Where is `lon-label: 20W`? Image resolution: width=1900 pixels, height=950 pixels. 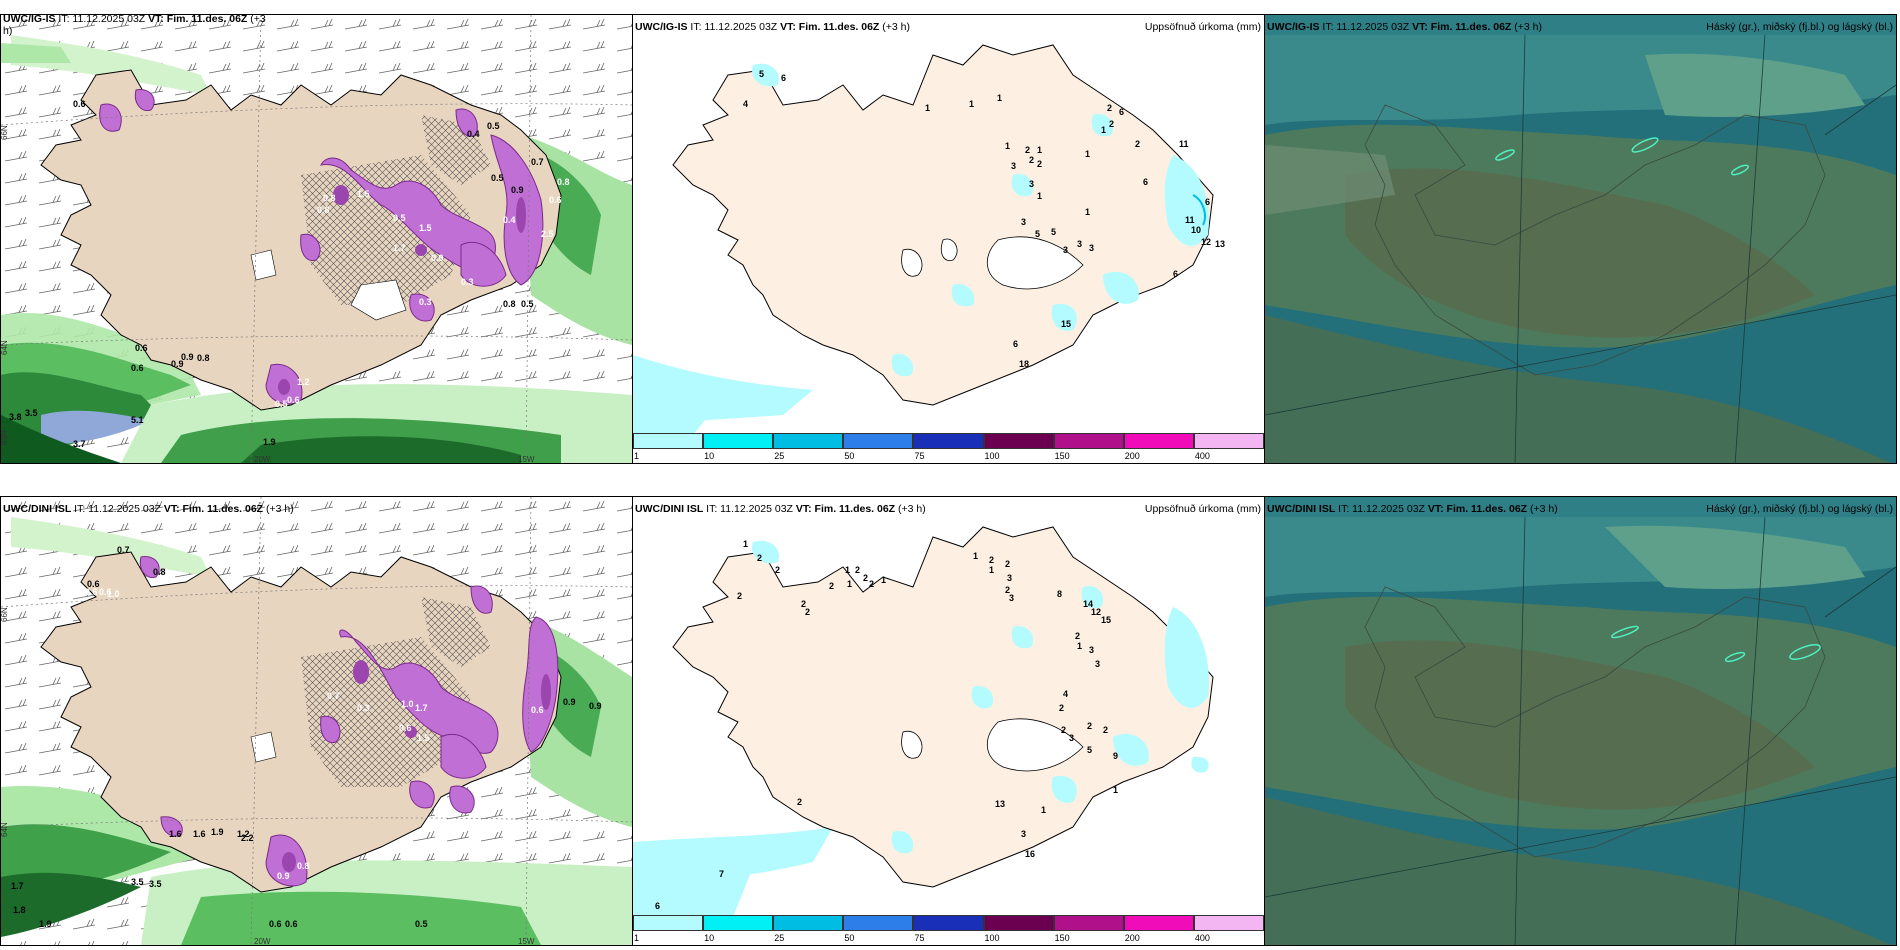 lon-label: 20W is located at coordinates (262, 459).